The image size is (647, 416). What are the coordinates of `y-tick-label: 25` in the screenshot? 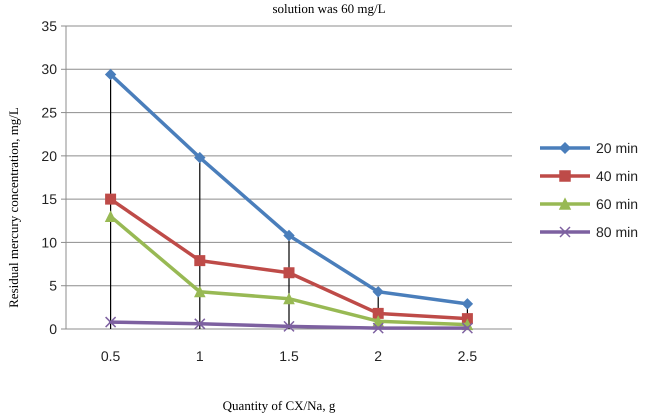 It's located at (49, 112).